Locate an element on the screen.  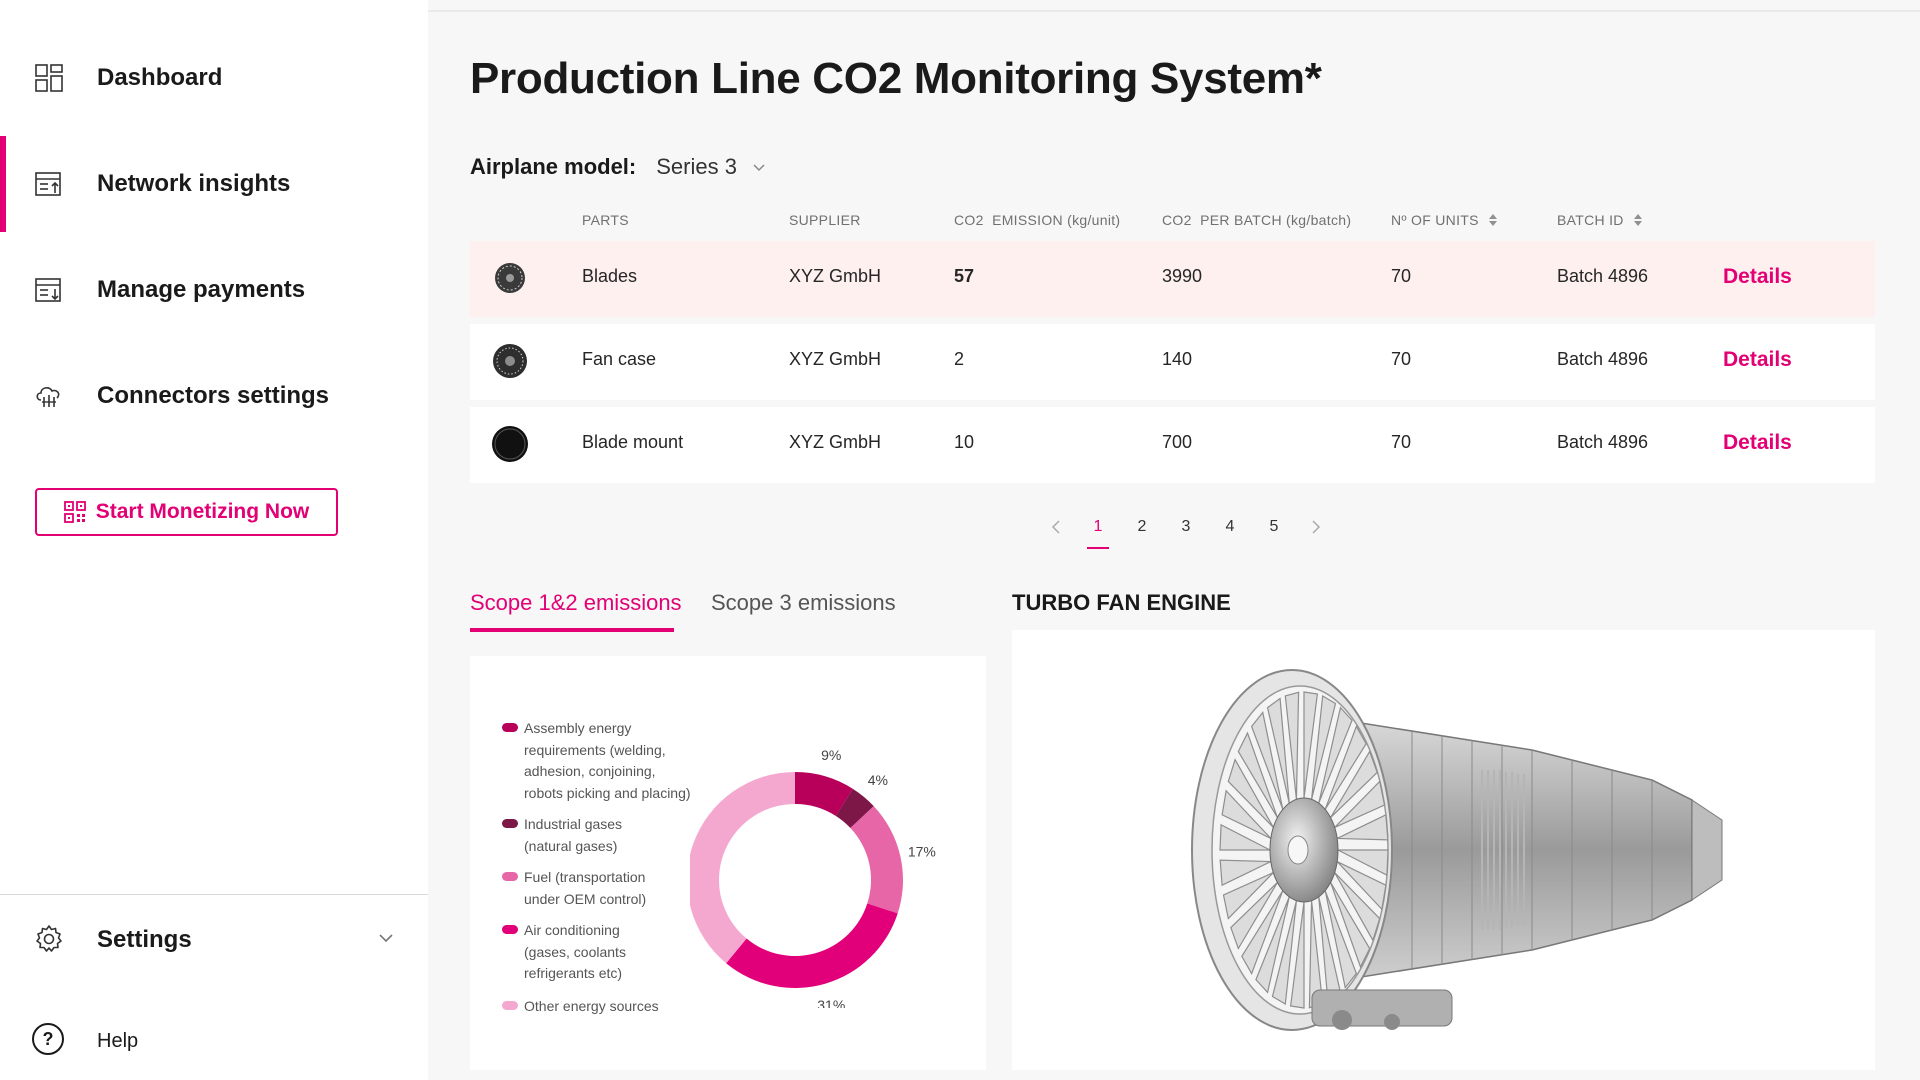
chevron-right-icon is located at coordinates (1316, 527).